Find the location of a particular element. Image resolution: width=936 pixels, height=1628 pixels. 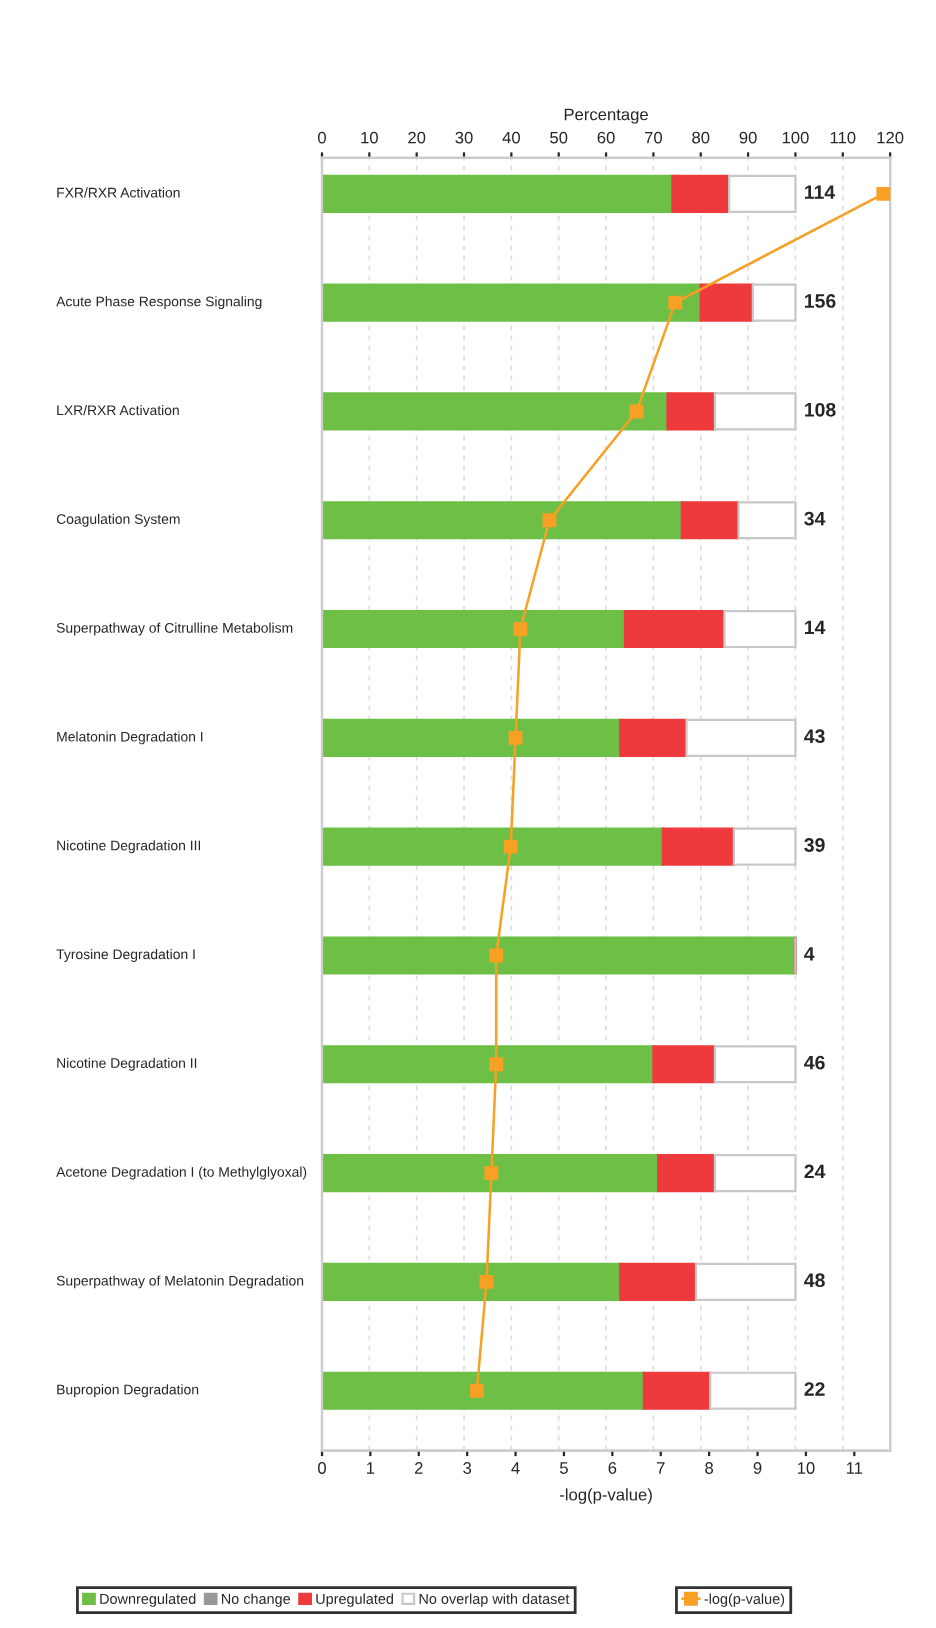

x2-tick-label: 8 is located at coordinates (709, 1468).